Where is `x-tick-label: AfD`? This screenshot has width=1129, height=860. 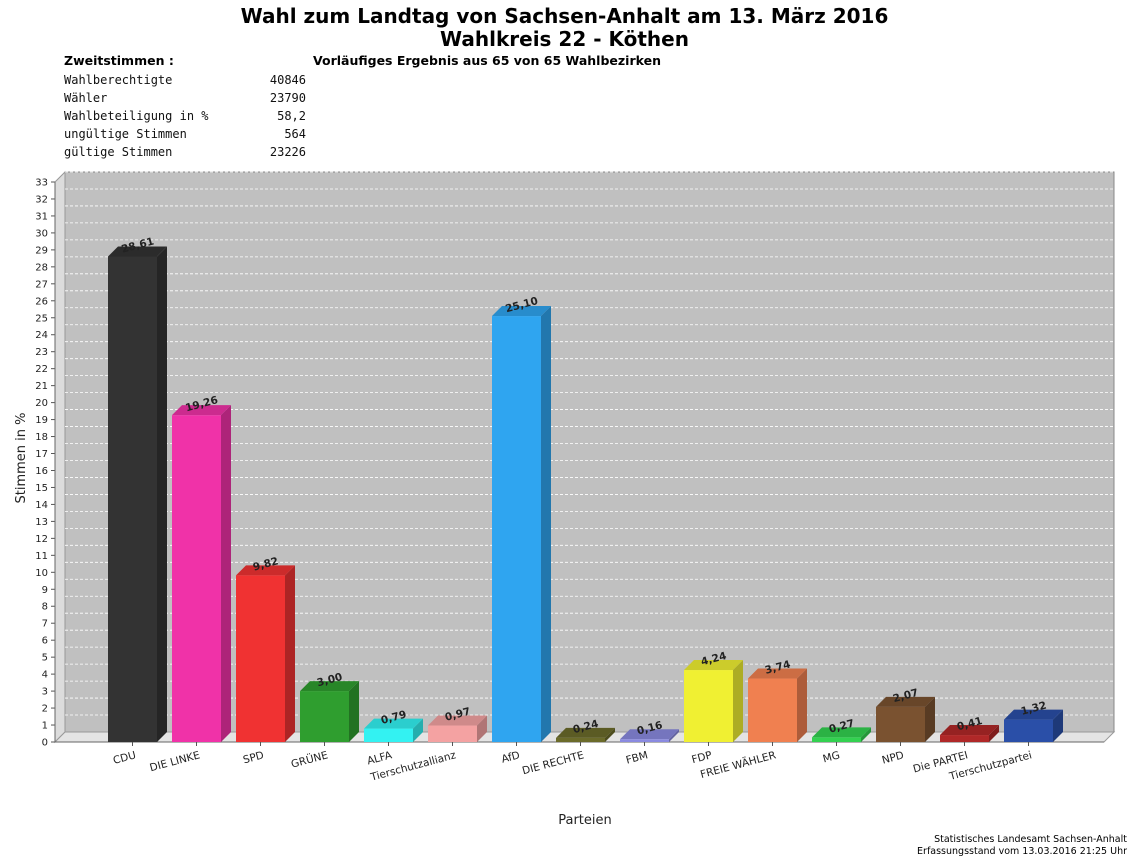
x-tick-label: AfD is located at coordinates (510, 757).